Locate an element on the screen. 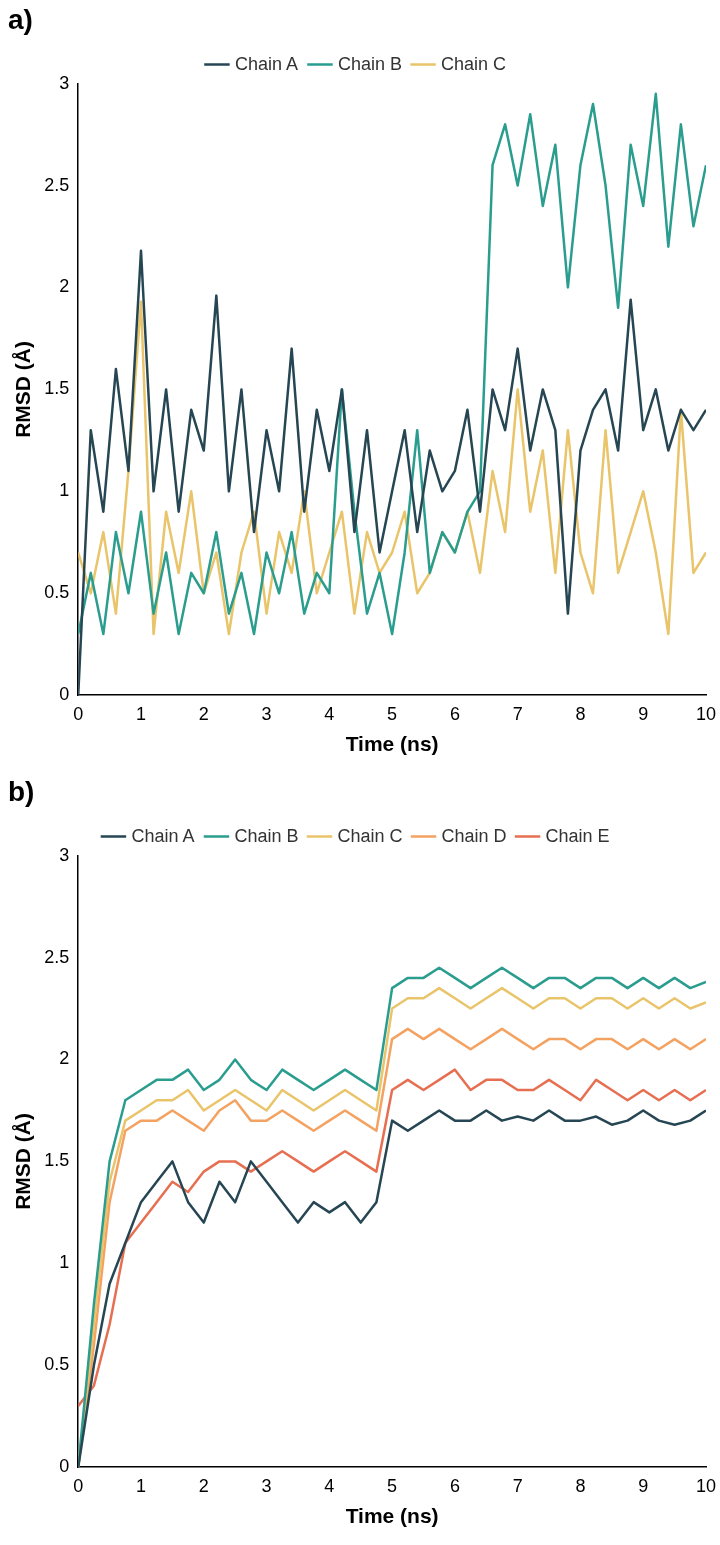 This screenshot has width=720, height=1545. legend-label: Chain E is located at coordinates (577, 835).